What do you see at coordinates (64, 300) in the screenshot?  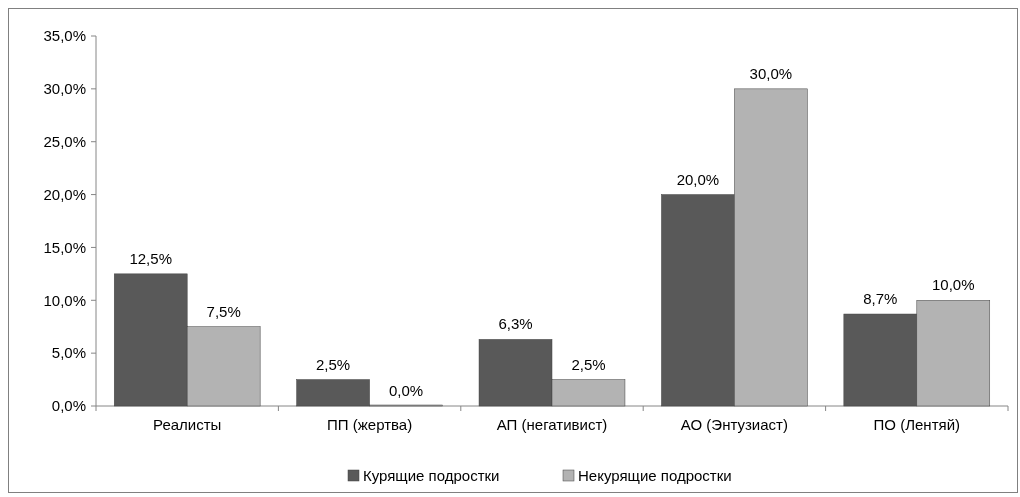 I see `y-tick-label: 10,0%` at bounding box center [64, 300].